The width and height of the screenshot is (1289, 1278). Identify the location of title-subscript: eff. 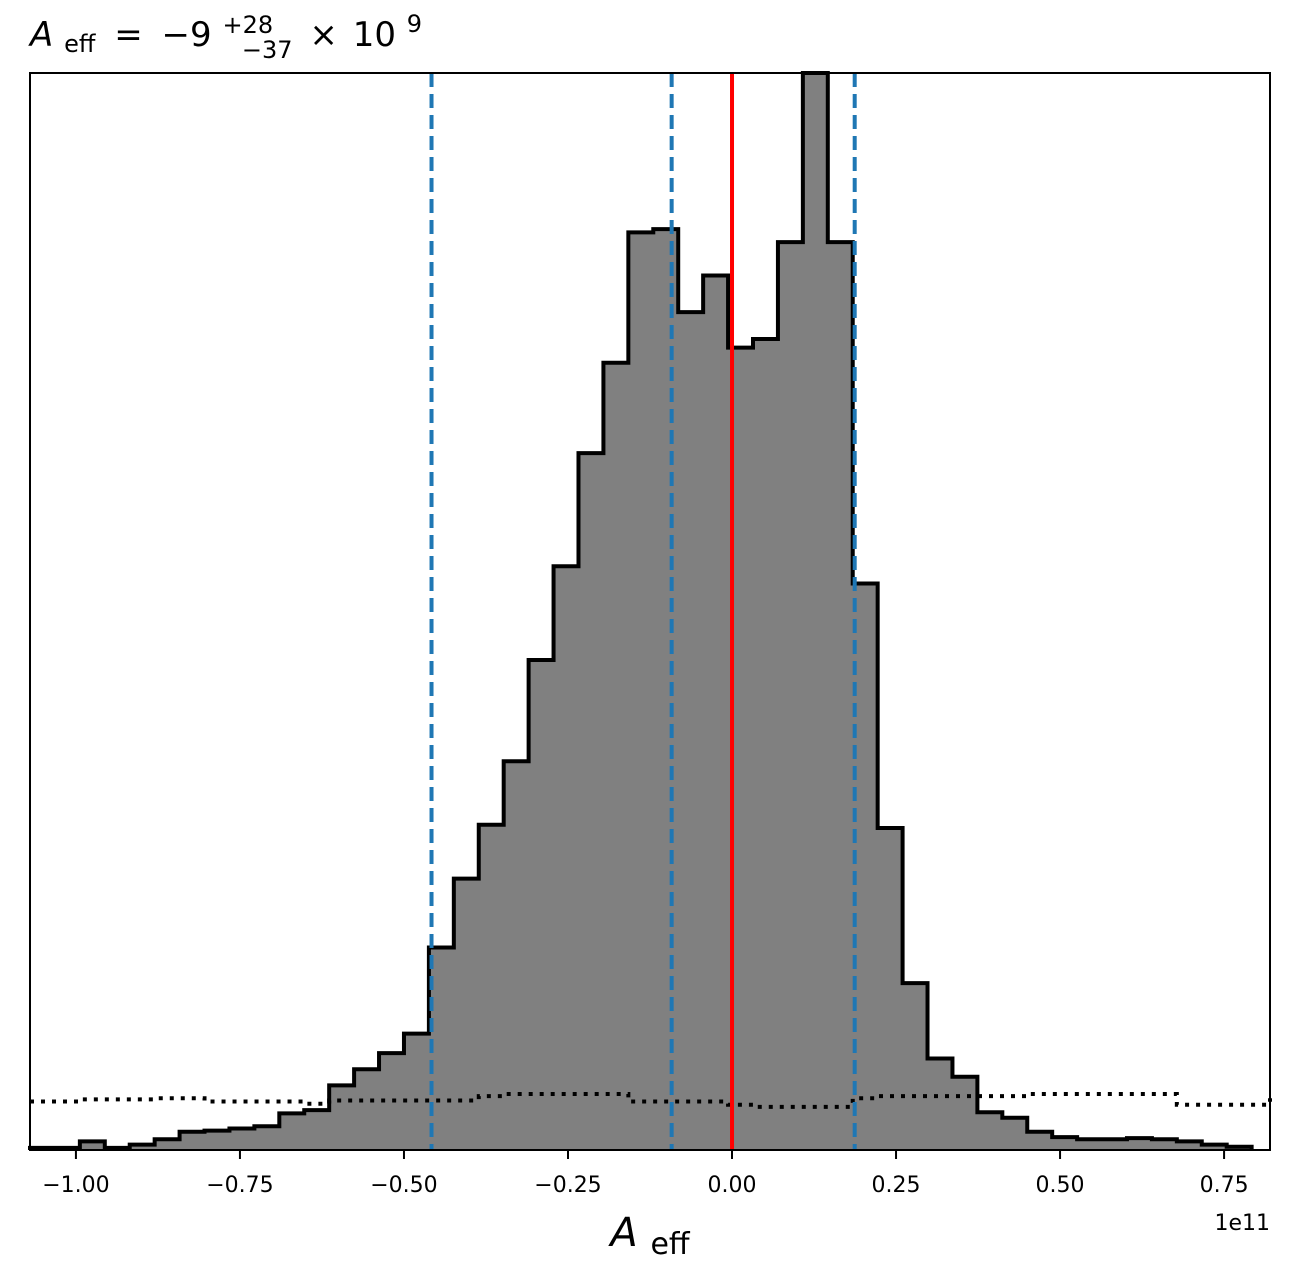
(80, 44).